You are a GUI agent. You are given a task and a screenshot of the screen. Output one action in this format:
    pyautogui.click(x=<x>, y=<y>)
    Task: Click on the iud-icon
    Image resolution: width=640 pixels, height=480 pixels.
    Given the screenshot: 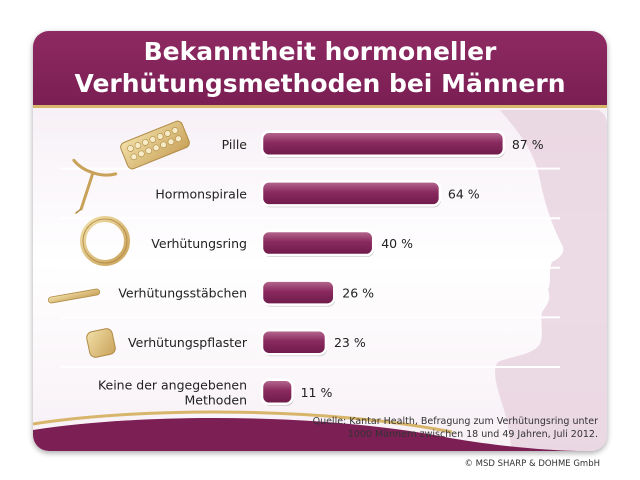 What is the action you would take?
    pyautogui.click(x=95, y=186)
    